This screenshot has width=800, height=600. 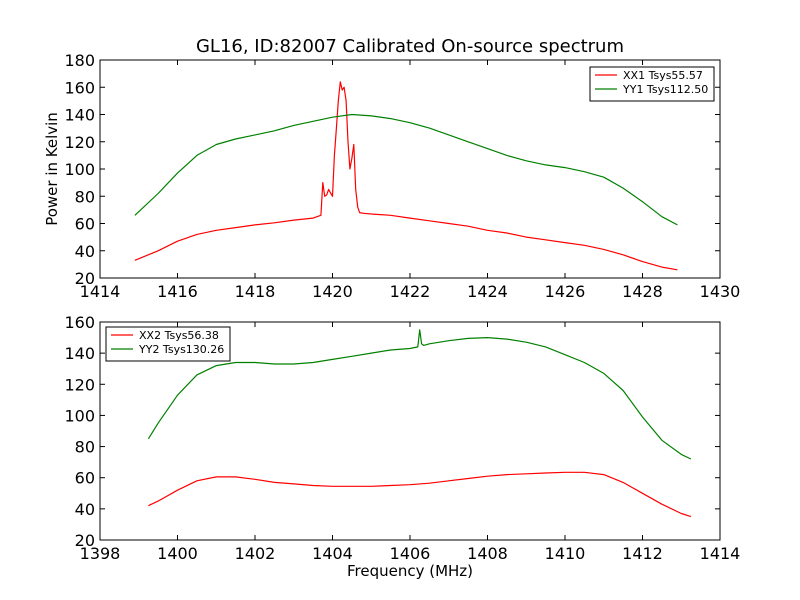 I want to click on x-axis-label: Frequency (MHz), so click(x=410, y=571).